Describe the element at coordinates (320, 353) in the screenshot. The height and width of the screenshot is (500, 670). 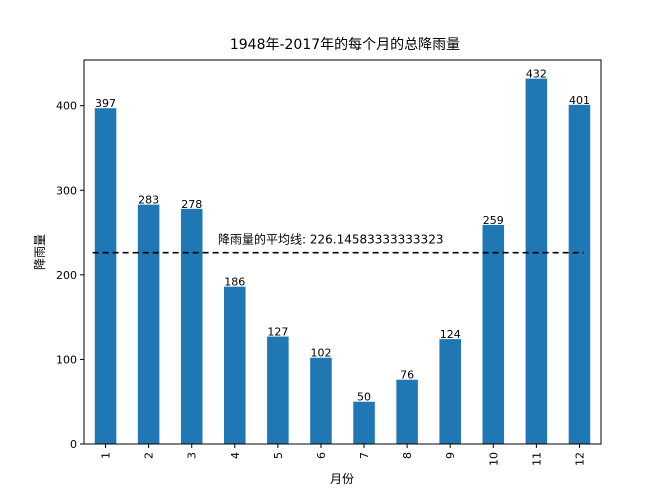
I see `data-label-6: 102` at that location.